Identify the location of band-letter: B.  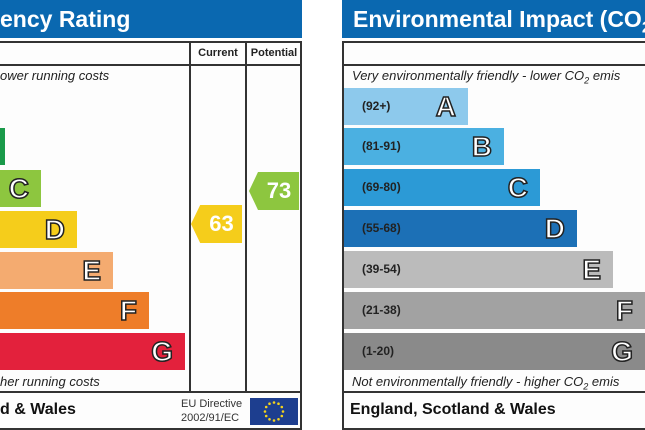
(482, 146).